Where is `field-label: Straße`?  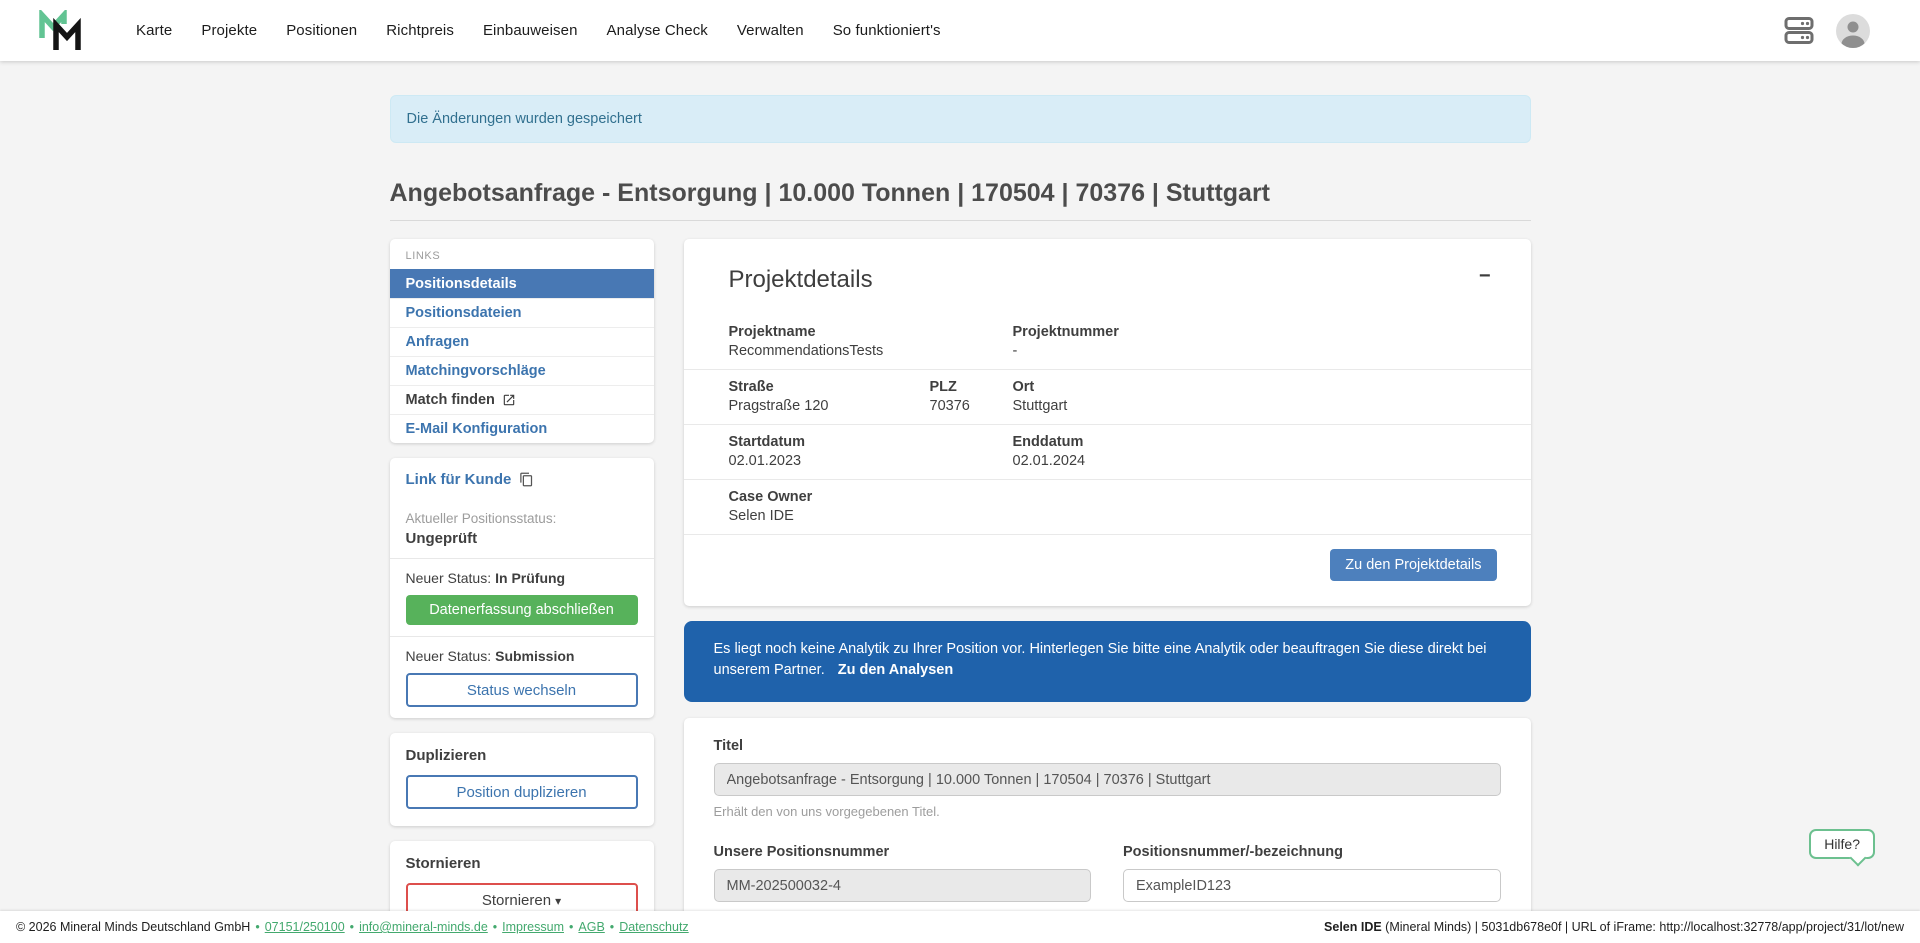
field-label: Straße is located at coordinates (751, 387).